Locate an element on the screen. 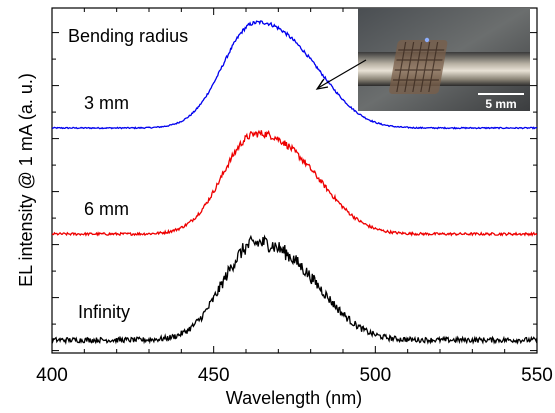  y-axis-label: EL intensity @ 1 mA (a. u.) is located at coordinates (26, 180).